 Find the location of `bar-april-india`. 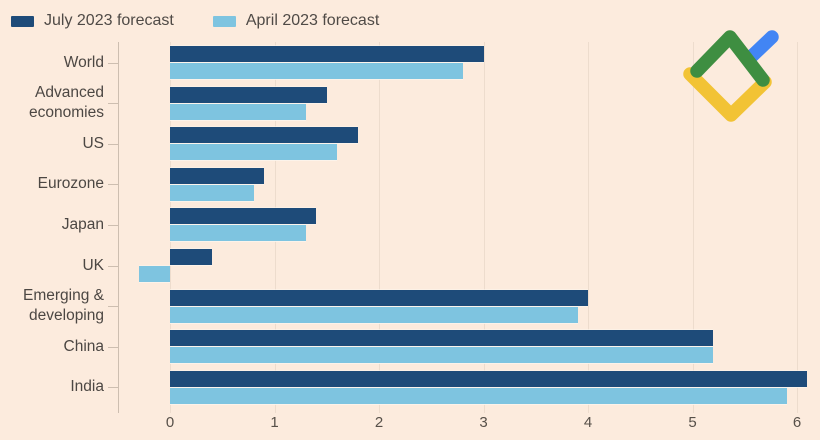

bar-april-india is located at coordinates (478, 395).